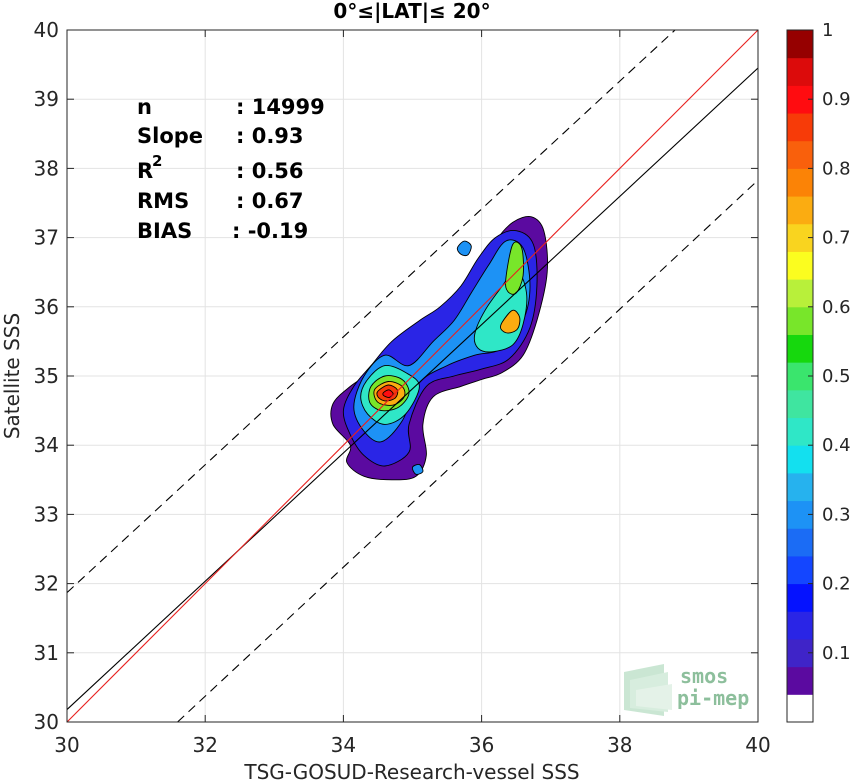 Image resolution: width=855 pixels, height=784 pixels. I want to click on chart-title: 0°≤|LAT|≤ 20°, so click(411, 11).